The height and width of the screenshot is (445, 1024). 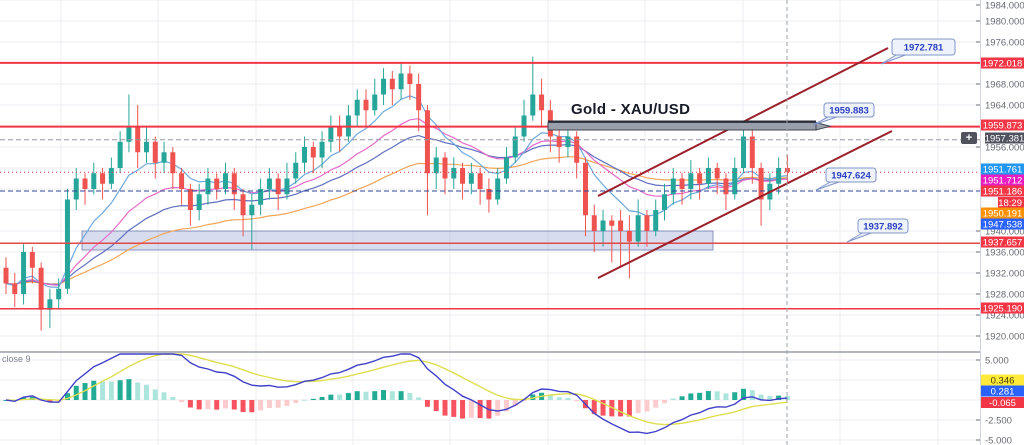 What do you see at coordinates (1003, 192) in the screenshot?
I see `price-label-text: 1951.186` at bounding box center [1003, 192].